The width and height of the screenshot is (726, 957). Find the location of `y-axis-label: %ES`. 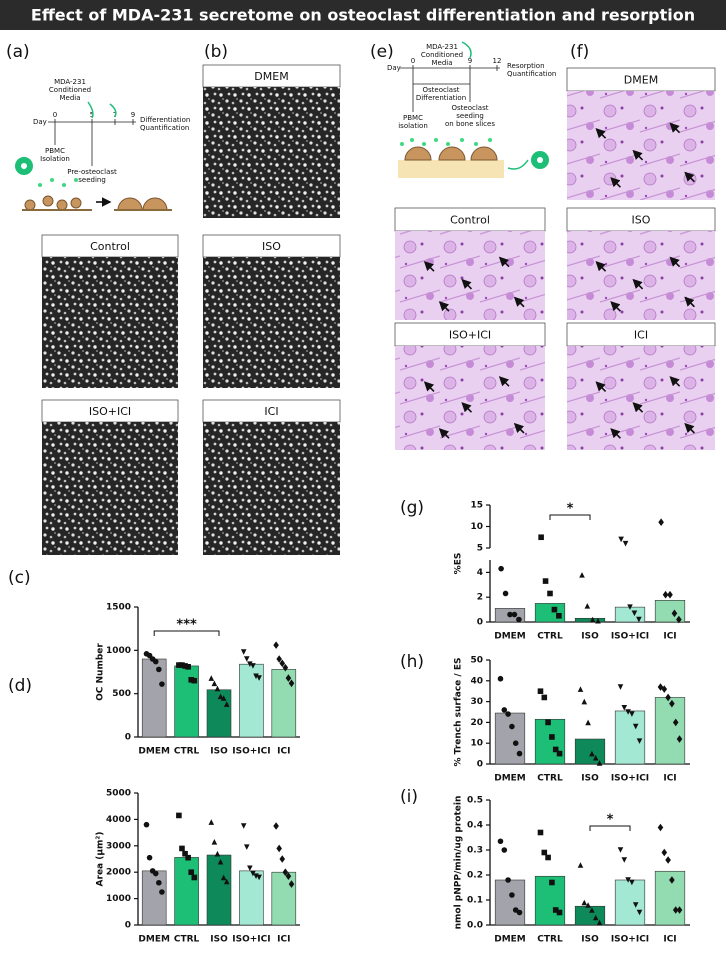

y-axis-label: %ES is located at coordinates (459, 564).